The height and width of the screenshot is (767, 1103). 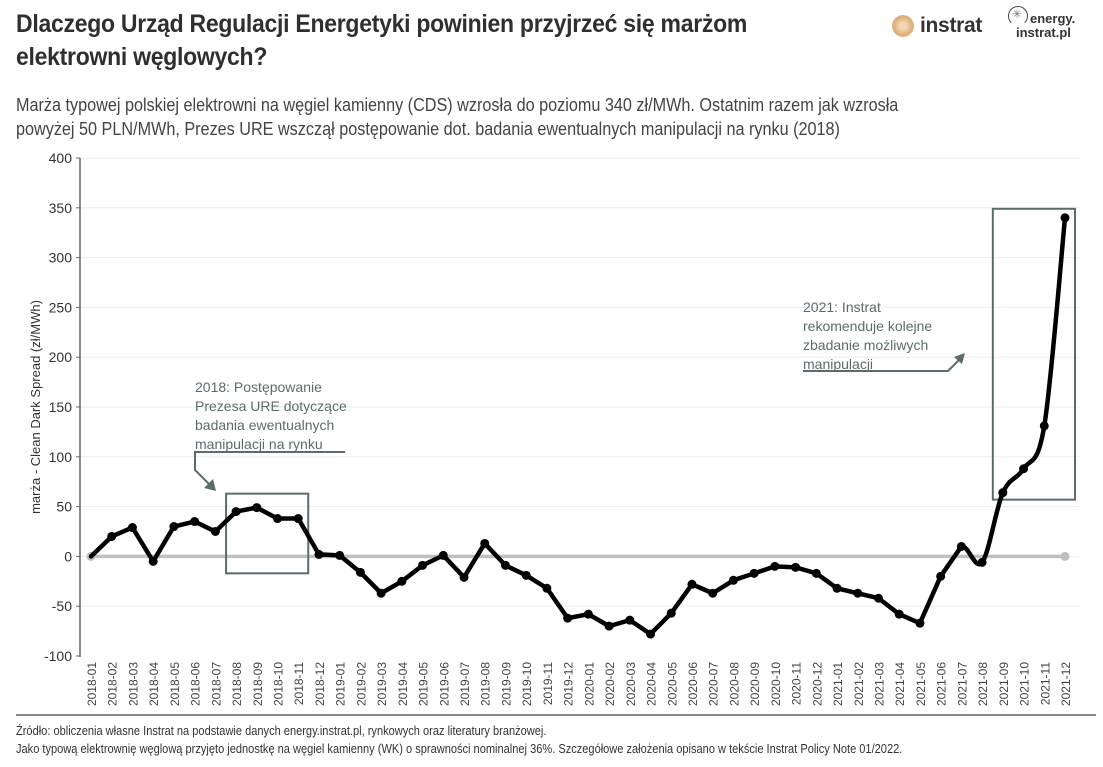 What do you see at coordinates (714, 684) in the screenshot?
I see `x-tick-label: 2020-07` at bounding box center [714, 684].